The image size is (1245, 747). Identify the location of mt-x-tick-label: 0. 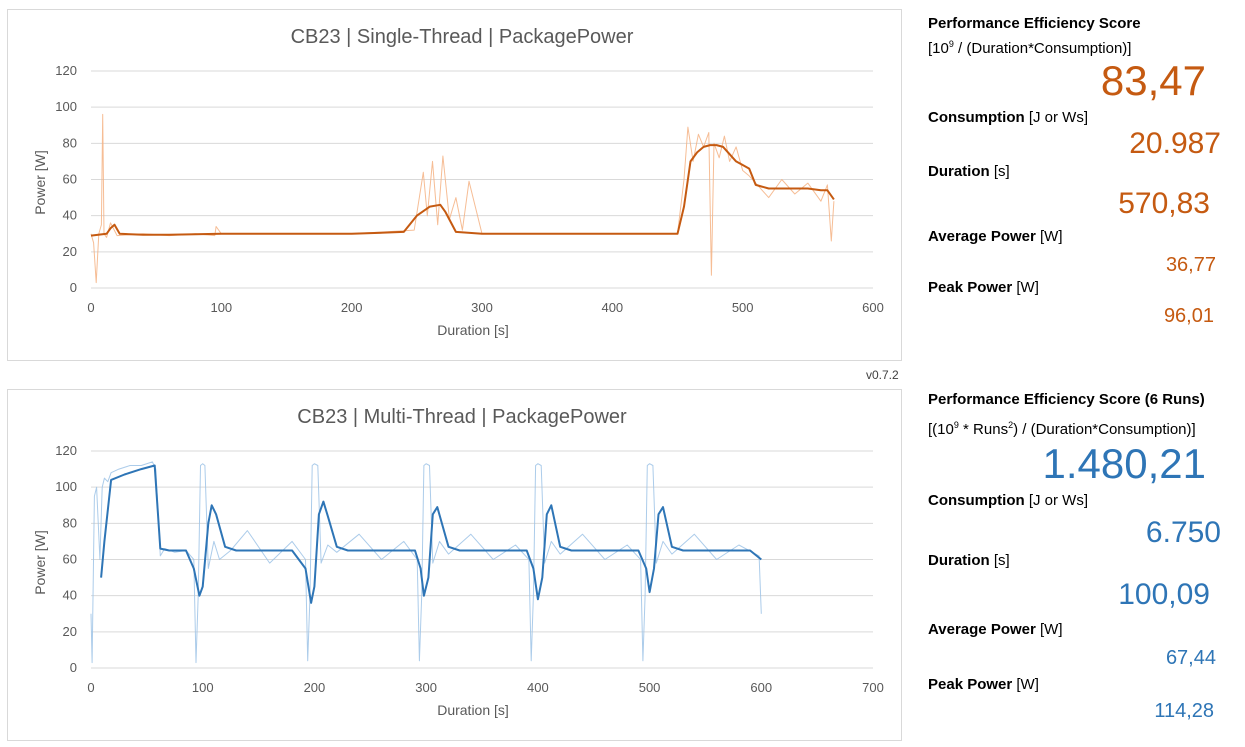
(90, 687).